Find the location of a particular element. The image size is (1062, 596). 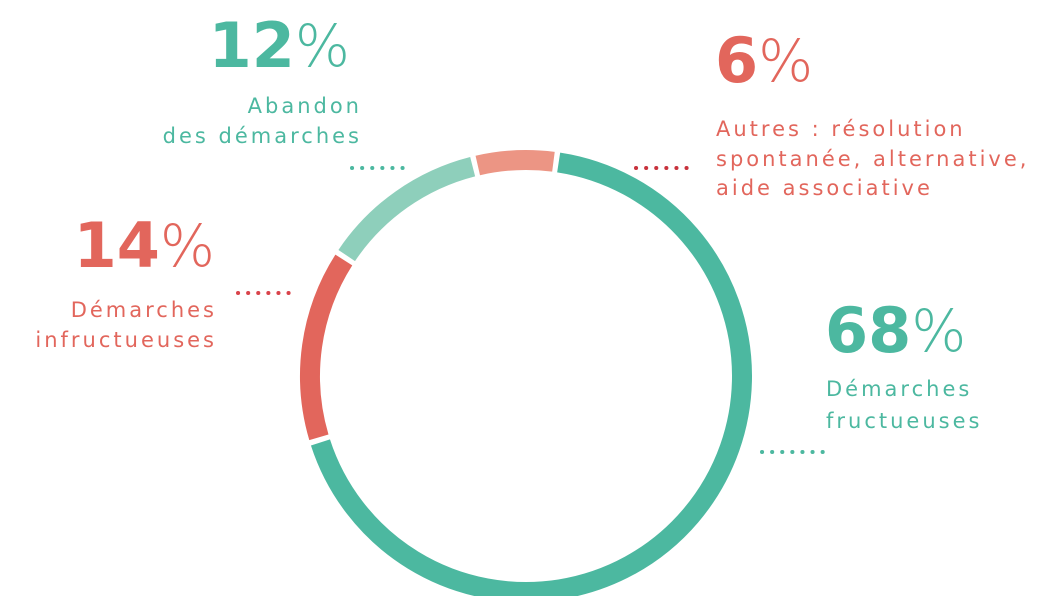

value-label: 12% is located at coordinates (279, 45).